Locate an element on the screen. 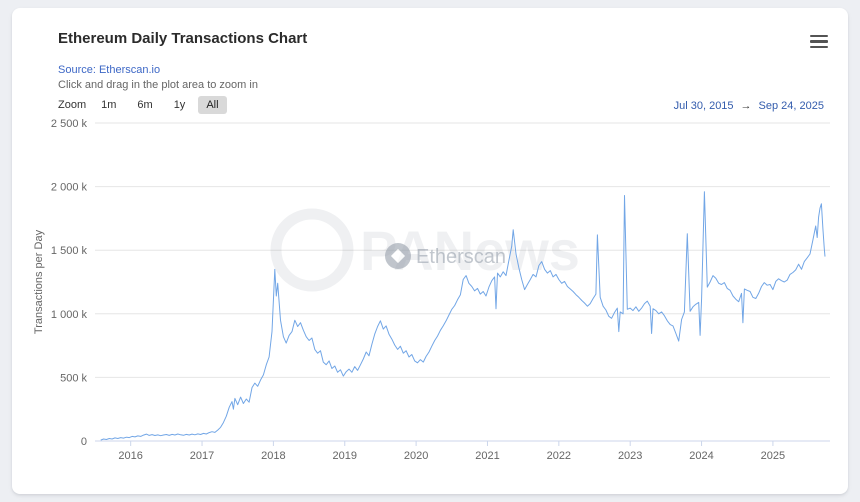 This screenshot has height=502, width=860. range-selector: Zoom 1m 6m 1y All is located at coordinates (142, 105).